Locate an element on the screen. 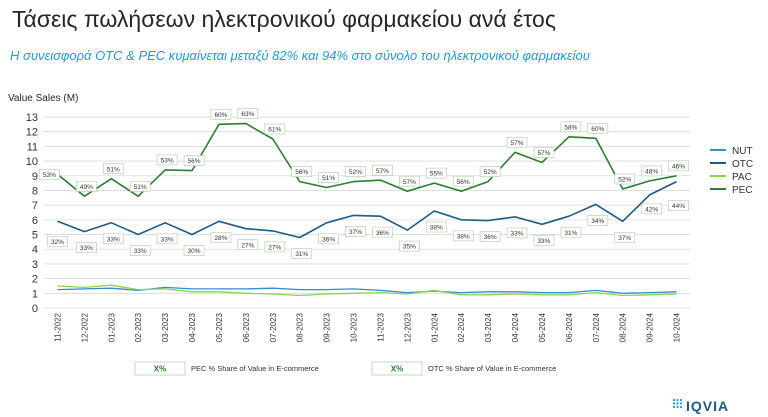  otc-share-label: 28% is located at coordinates (220, 238).